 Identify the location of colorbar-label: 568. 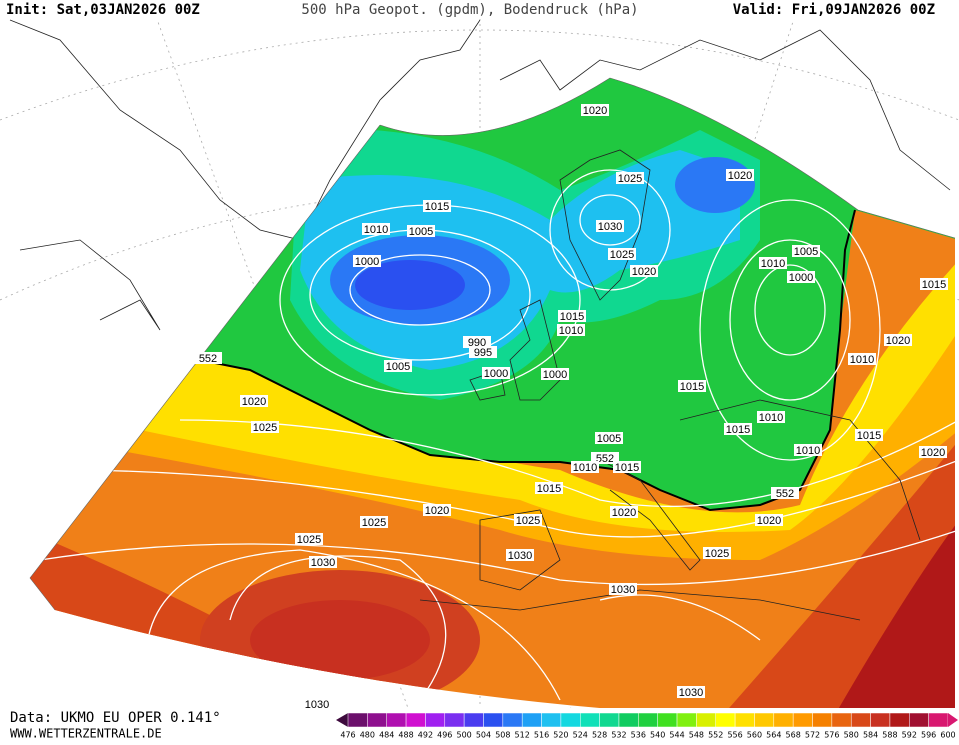
(793, 735).